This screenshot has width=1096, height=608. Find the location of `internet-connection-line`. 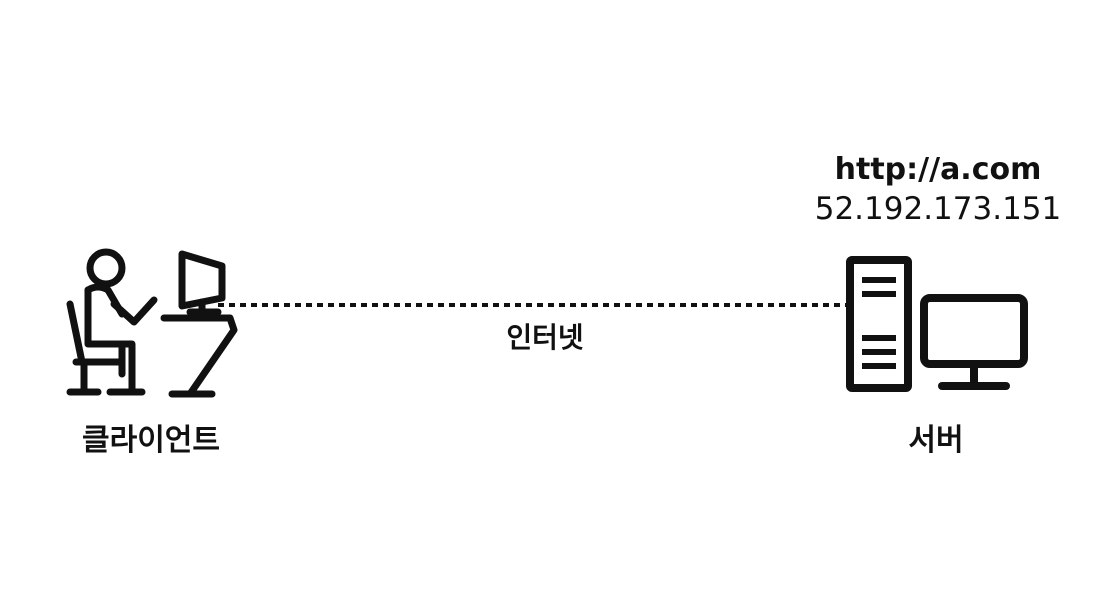

internet-connection-line is located at coordinates (533, 305).